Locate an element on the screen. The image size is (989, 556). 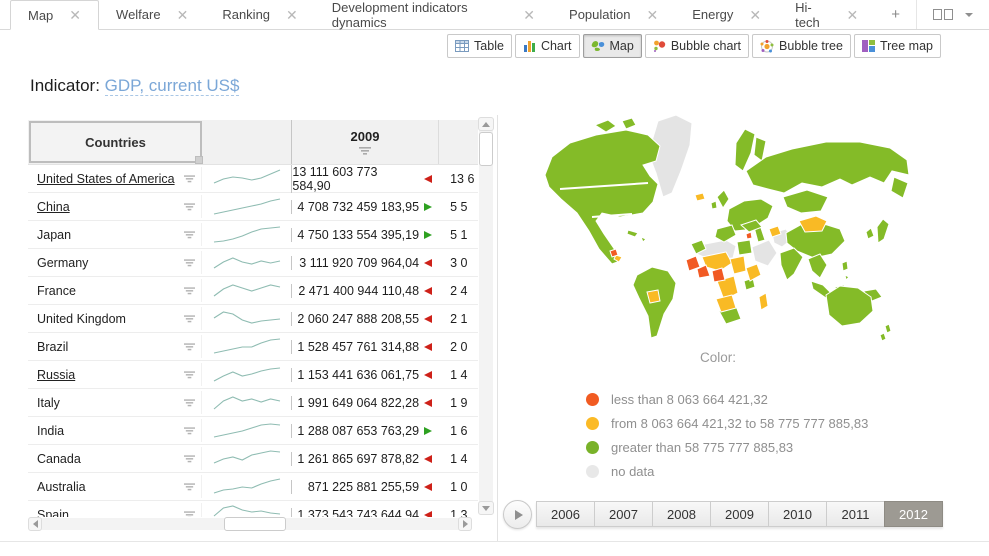
tab: Hi-tech ✕ is located at coordinates (827, 15).